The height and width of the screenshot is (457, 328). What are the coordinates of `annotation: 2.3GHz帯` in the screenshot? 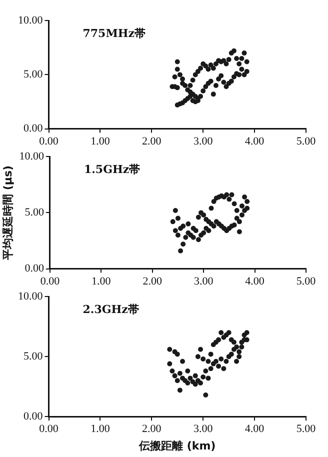 It's located at (110, 309).